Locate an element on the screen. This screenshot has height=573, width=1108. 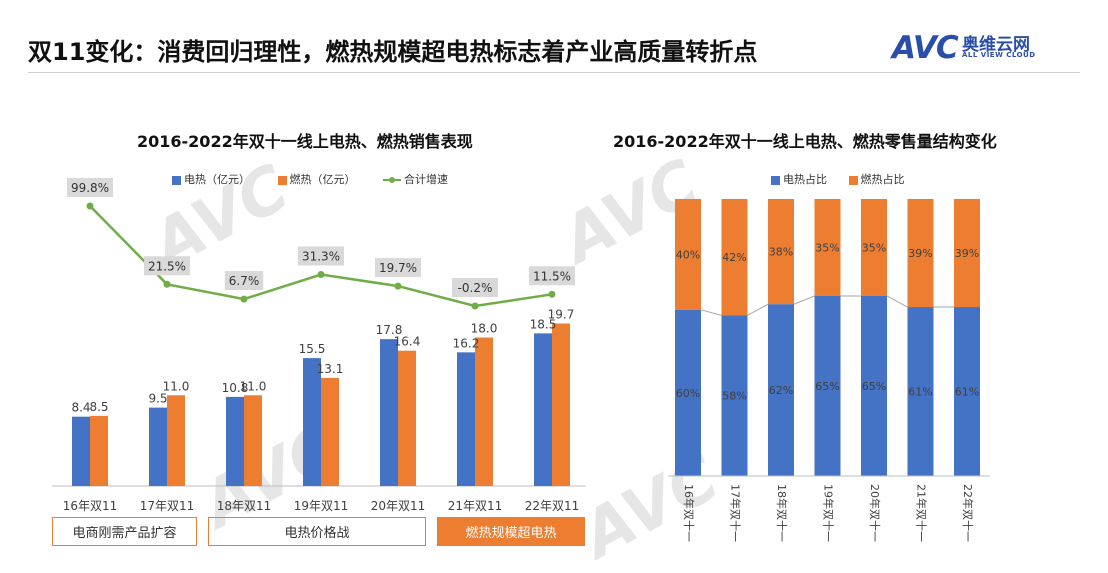
x-tick-label: 19年双11 is located at coordinates (321, 506).